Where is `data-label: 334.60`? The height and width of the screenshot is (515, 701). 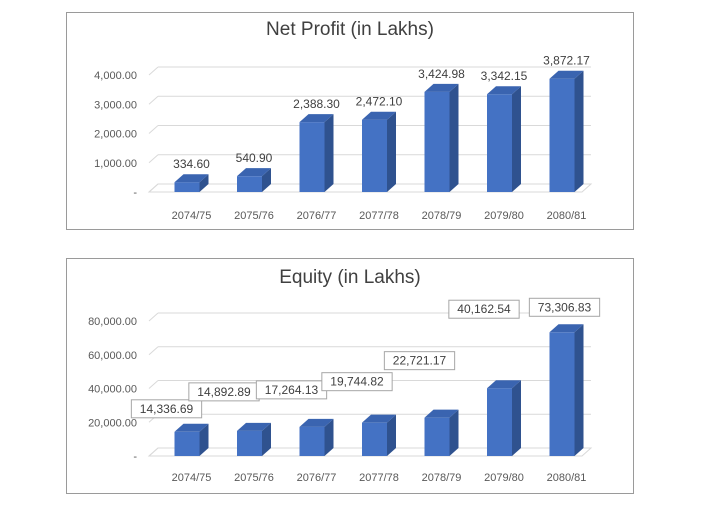
data-label: 334.60 is located at coordinates (191, 164).